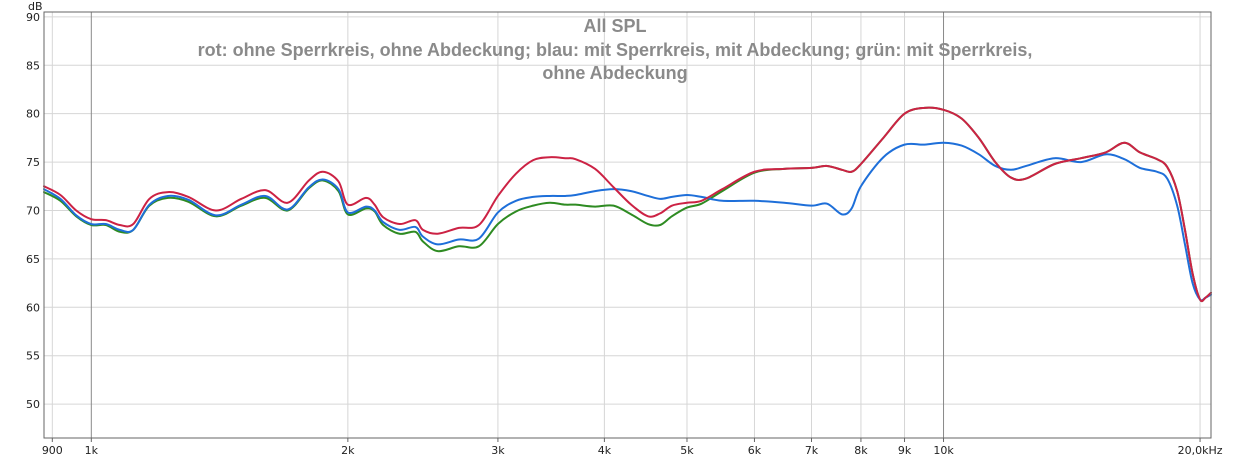  Describe the element at coordinates (812, 450) in the screenshot. I see `x-tick-label: 7k` at that location.